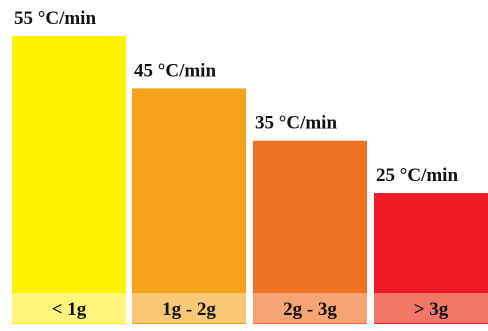 This screenshot has width=488, height=331. What do you see at coordinates (55, 18) in the screenshot?
I see `value-label-0: 55 °C/min` at bounding box center [55, 18].